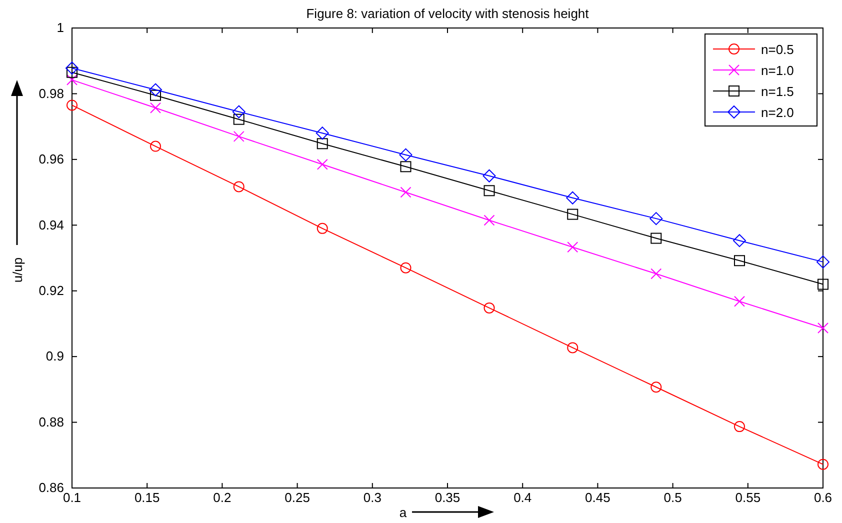  Describe the element at coordinates (222, 498) in the screenshot. I see `x-tick-label: 0.2` at that location.